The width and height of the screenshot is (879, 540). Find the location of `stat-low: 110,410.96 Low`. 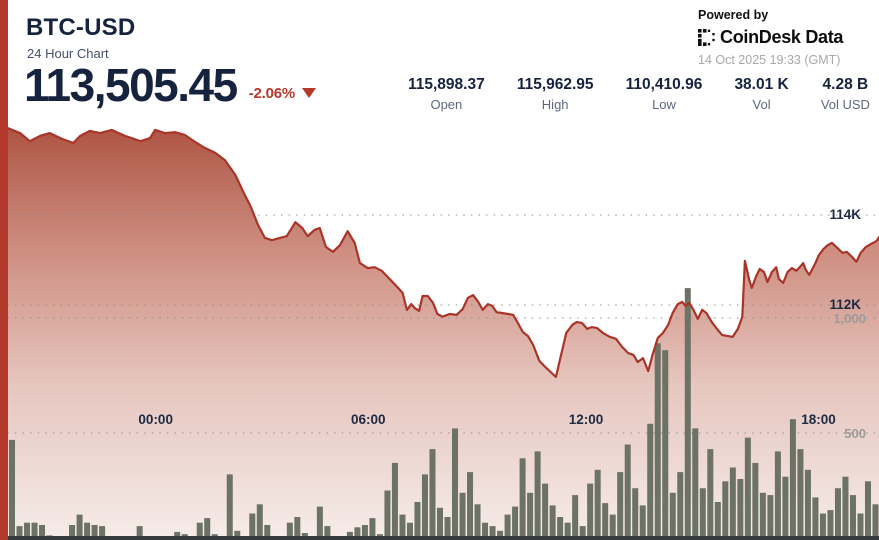

stat-low: 110,410.96 Low is located at coordinates (664, 94).